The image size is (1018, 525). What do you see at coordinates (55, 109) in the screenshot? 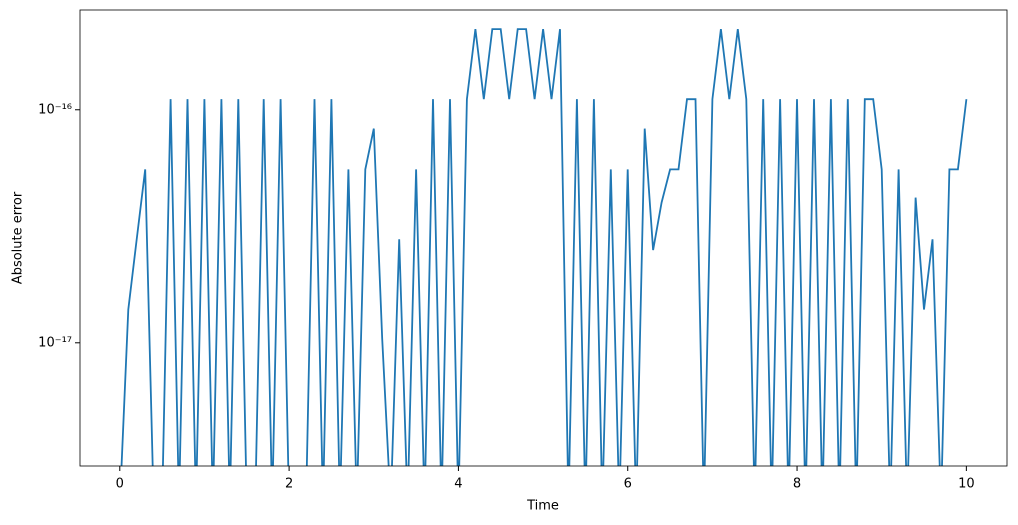
I see `y-tick-label: 10⁻¹⁶` at bounding box center [55, 109].